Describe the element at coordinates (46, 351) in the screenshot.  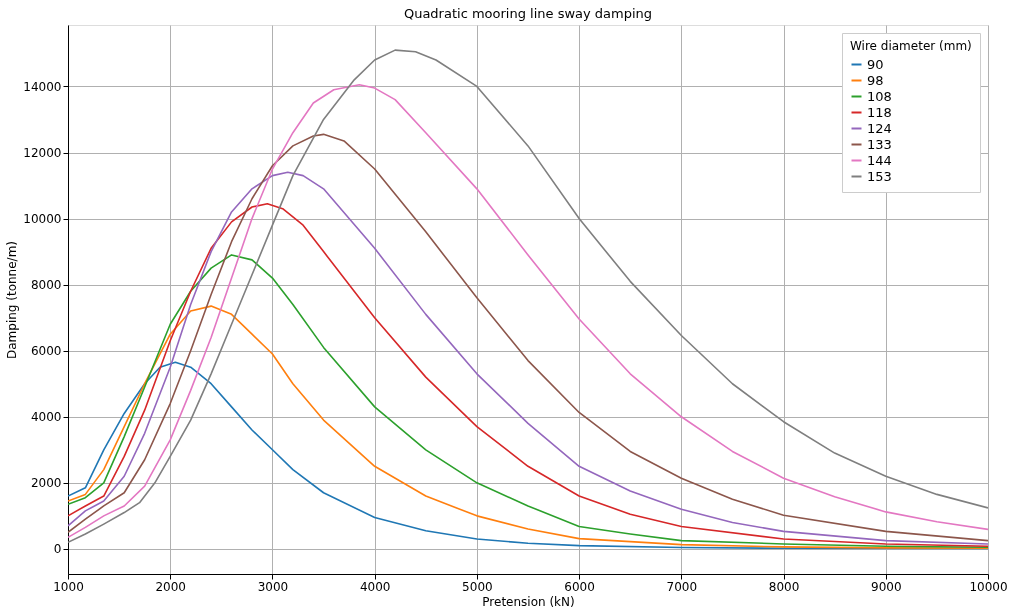
I see `y-tick-label: 6000` at that location.